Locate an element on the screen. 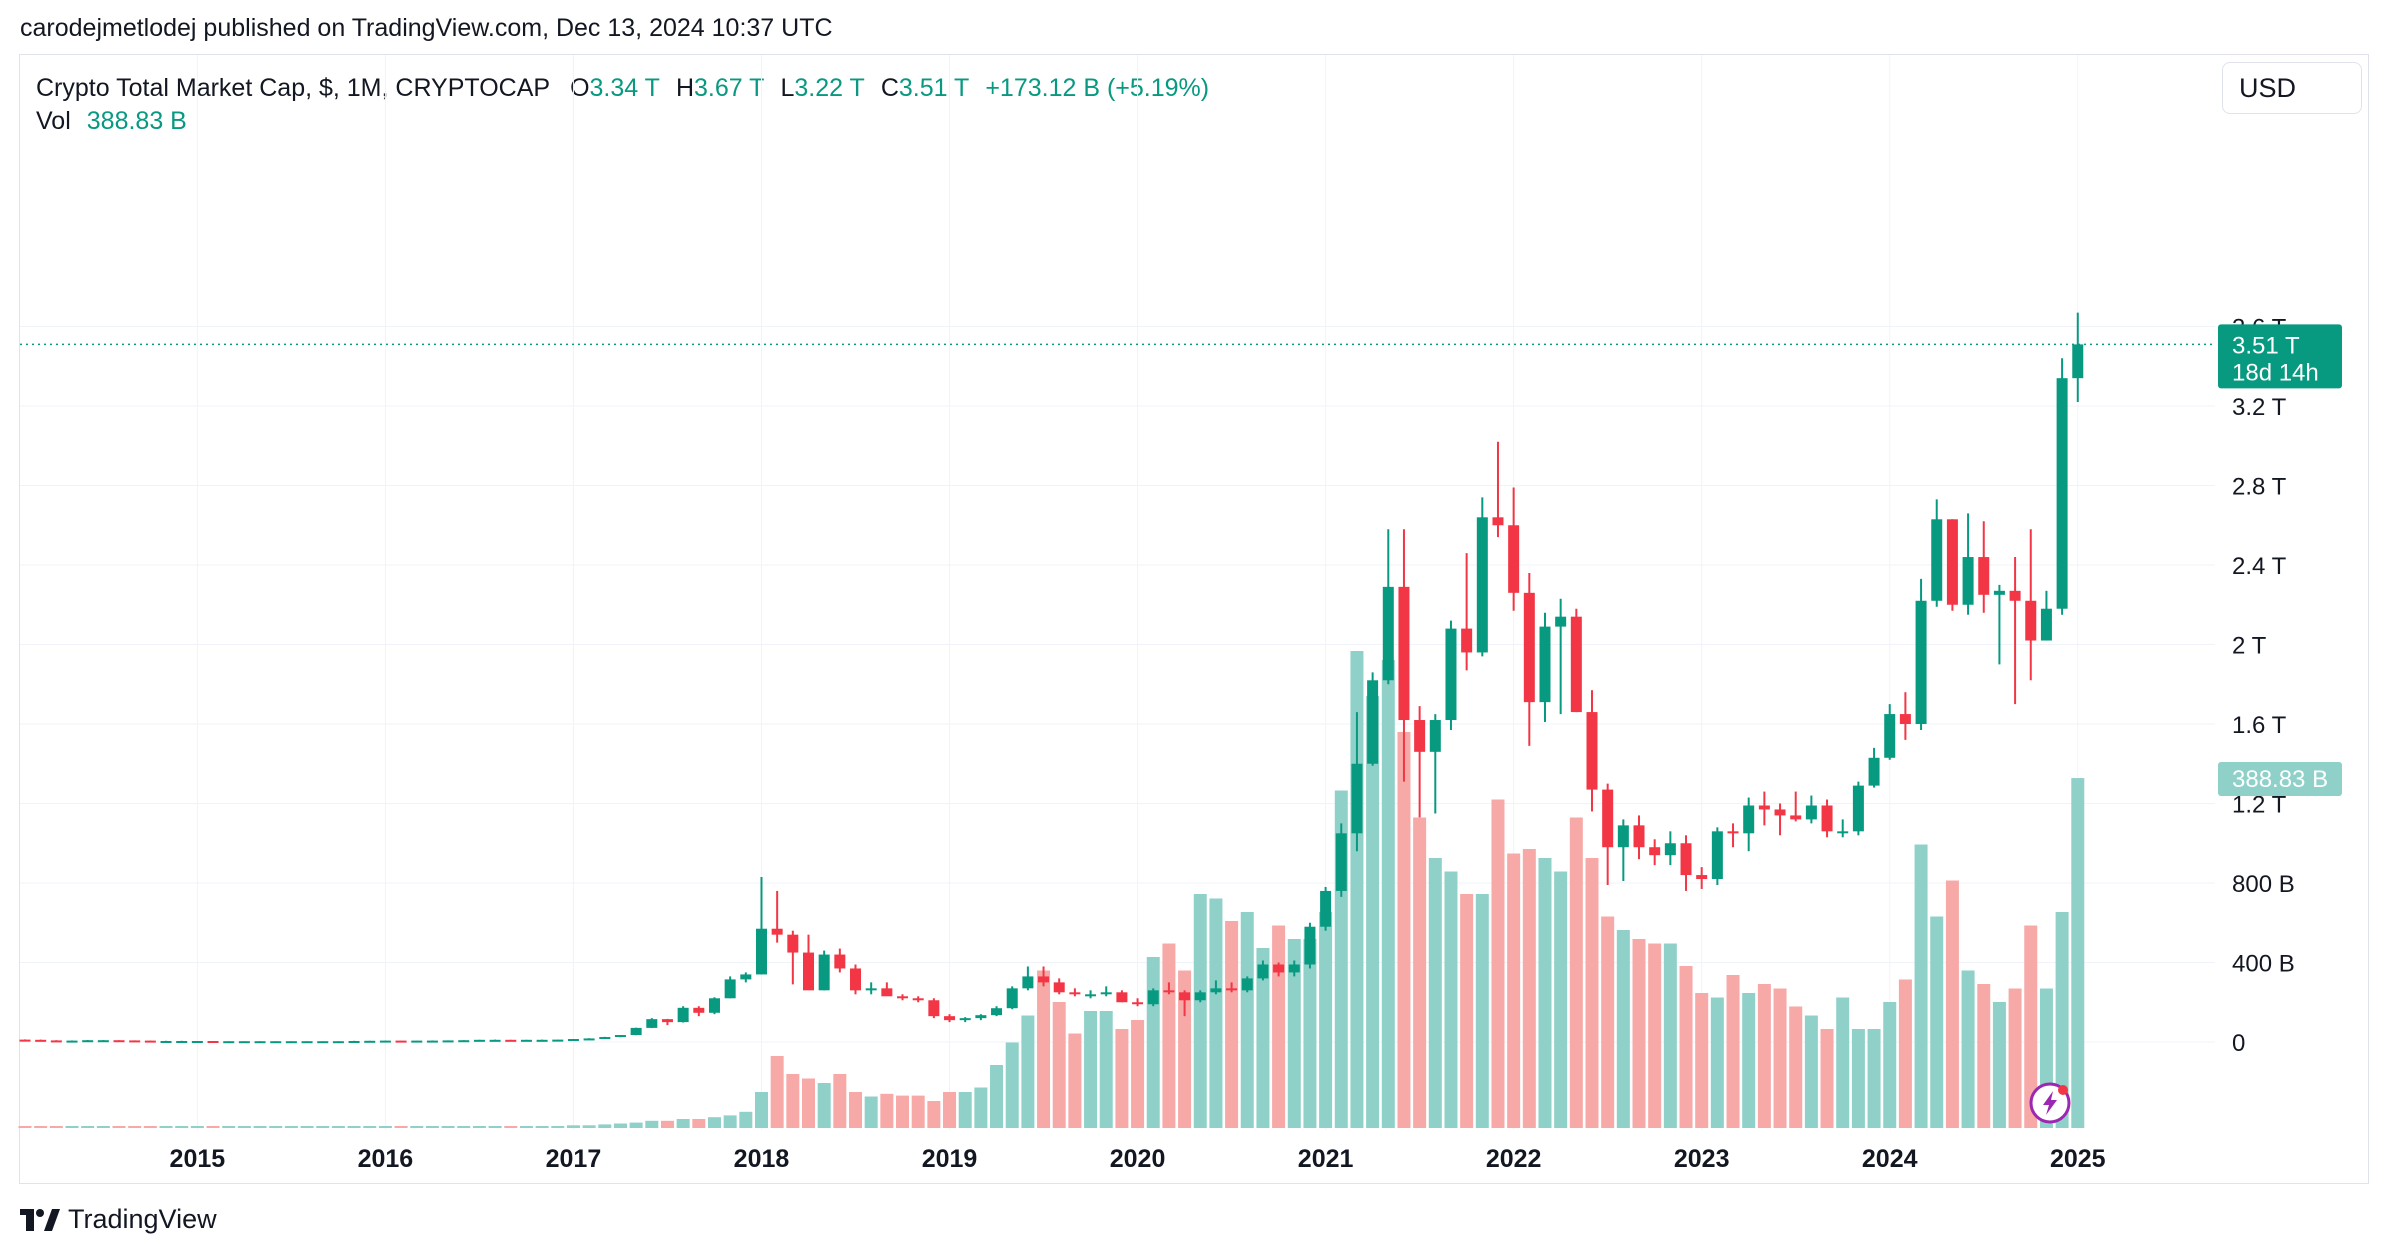  open-value: 3.34 T is located at coordinates (624, 88).